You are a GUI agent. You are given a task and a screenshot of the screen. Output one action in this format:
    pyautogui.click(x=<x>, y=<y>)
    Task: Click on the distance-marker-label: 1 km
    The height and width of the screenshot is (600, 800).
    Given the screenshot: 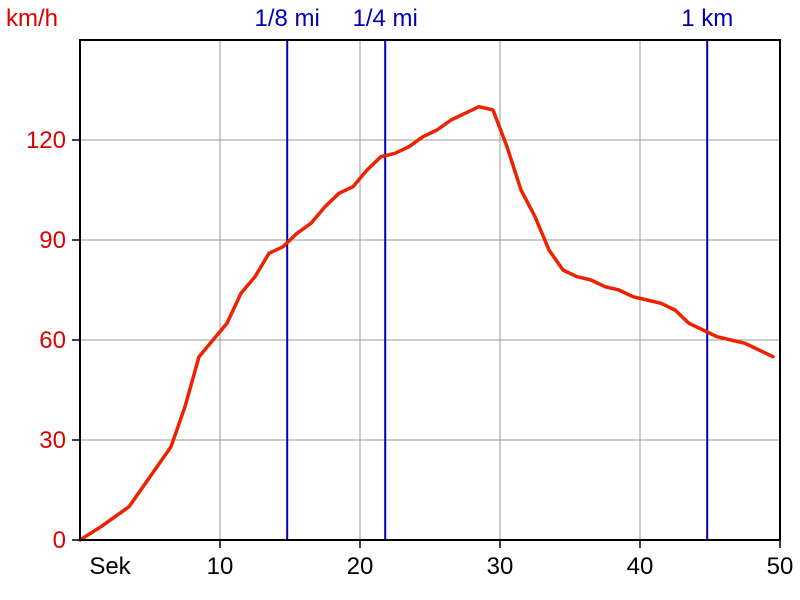 What is the action you would take?
    pyautogui.click(x=707, y=18)
    